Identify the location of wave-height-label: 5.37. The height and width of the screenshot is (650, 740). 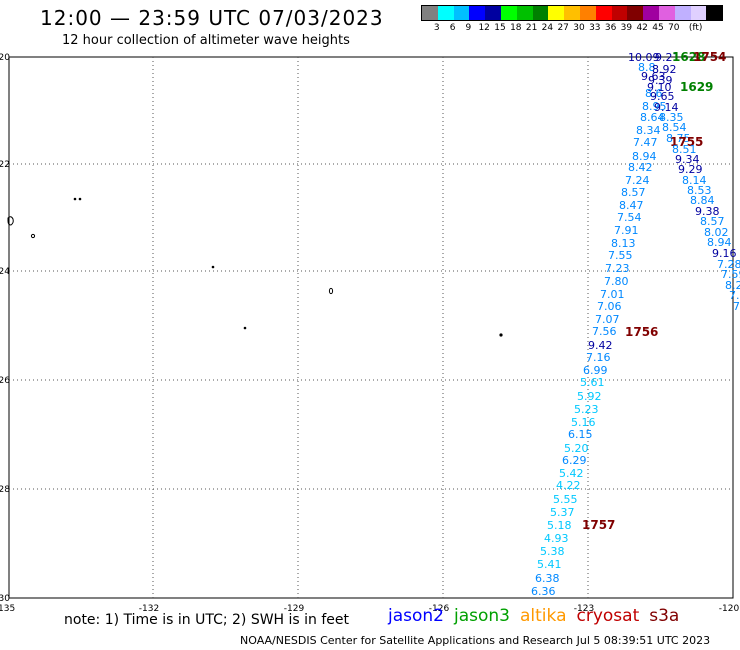
(562, 512).